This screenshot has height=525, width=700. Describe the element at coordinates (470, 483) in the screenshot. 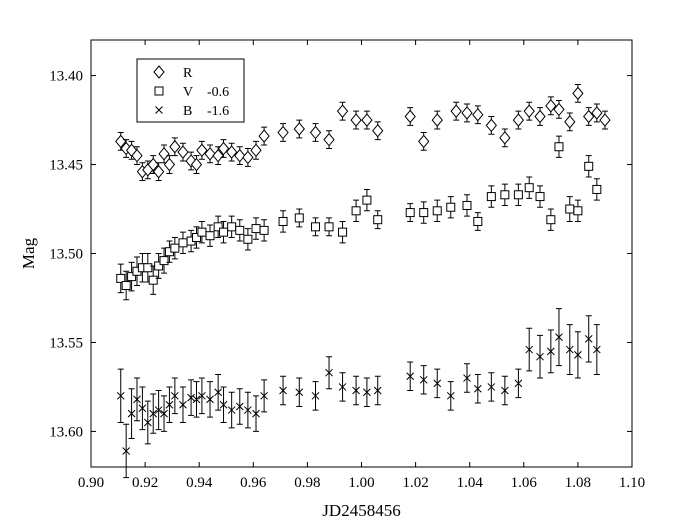

I see `x-tick-label: 1.04` at that location.